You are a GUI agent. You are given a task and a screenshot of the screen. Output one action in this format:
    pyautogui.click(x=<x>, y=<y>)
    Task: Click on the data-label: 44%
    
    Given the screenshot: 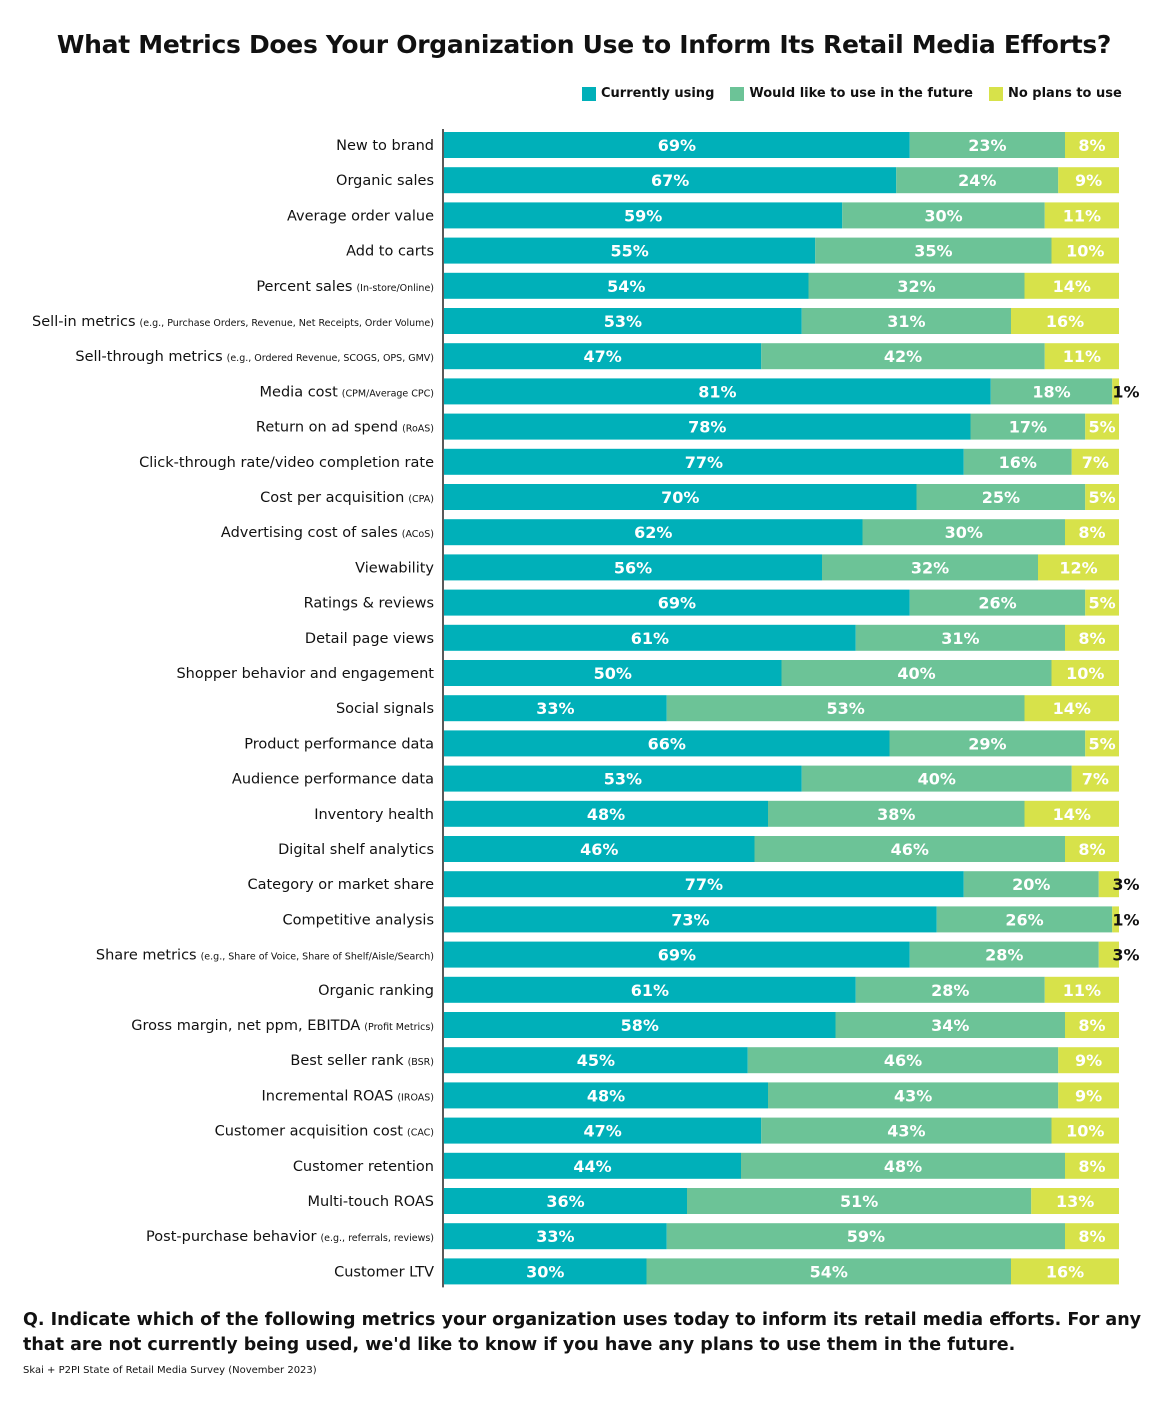 What is the action you would take?
    pyautogui.click(x=592, y=1166)
    